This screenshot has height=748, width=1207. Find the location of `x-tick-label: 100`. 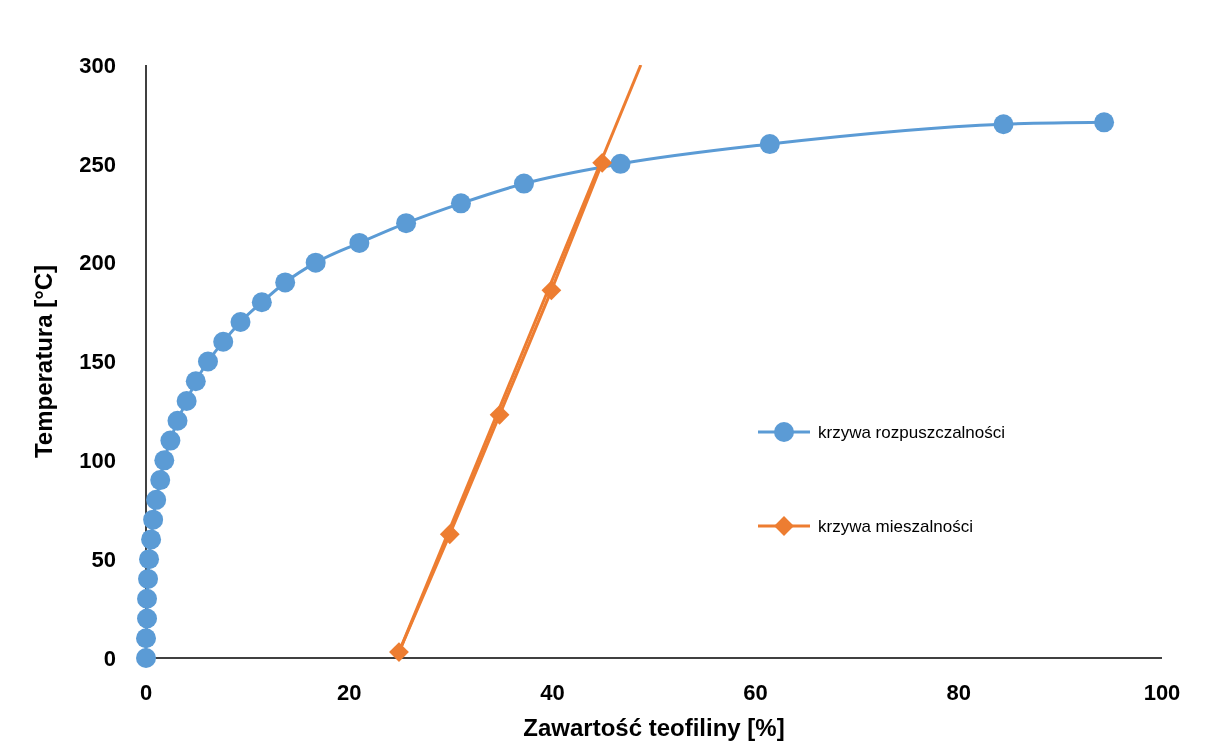

x-tick-label: 100 is located at coordinates (1162, 692).